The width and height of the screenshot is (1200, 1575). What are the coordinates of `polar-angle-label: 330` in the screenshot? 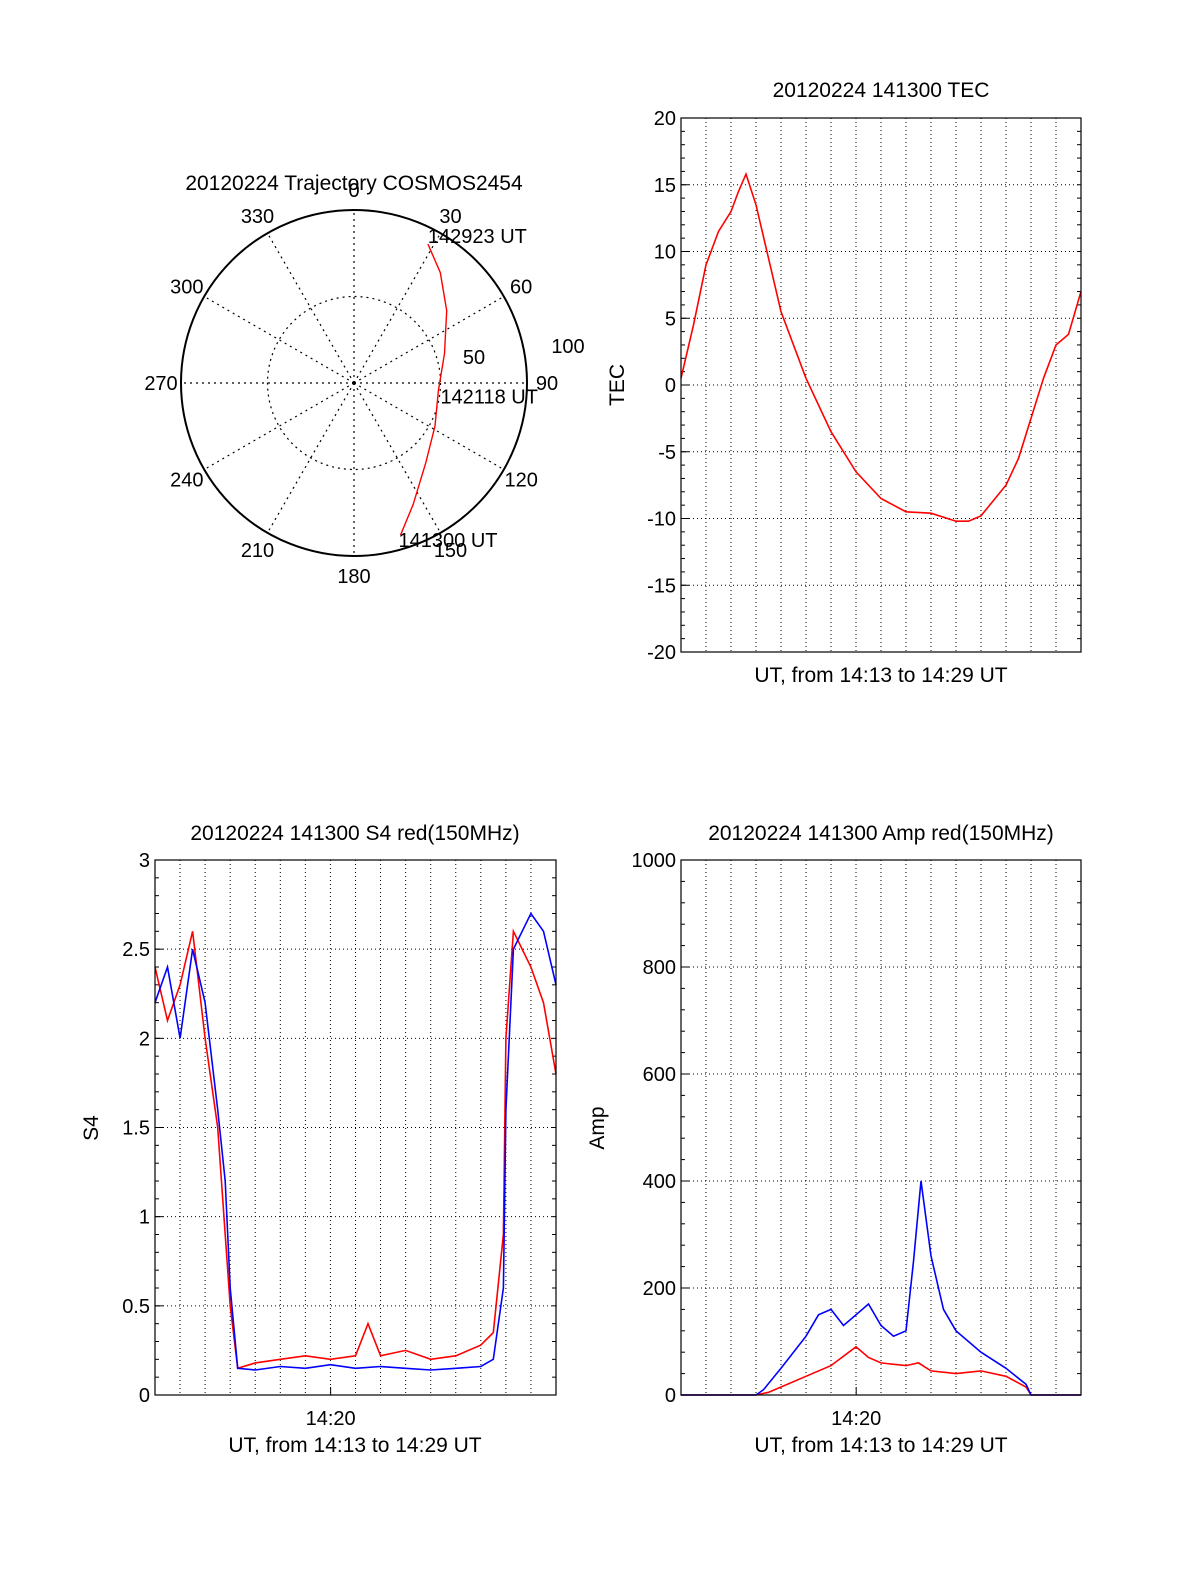 It's located at (257, 217).